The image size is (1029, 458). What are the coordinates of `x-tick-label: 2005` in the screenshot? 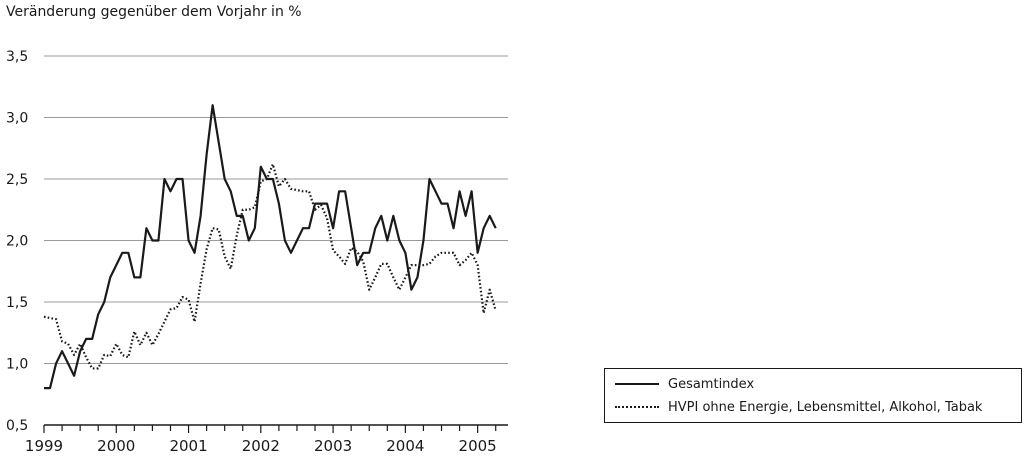 It's located at (478, 446).